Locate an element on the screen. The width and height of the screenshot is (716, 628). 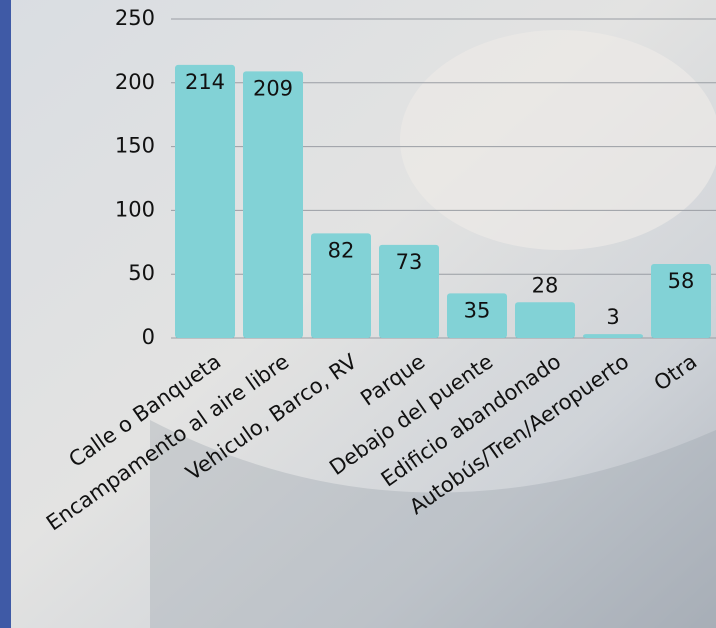
y-tick-label: 200 is located at coordinates (135, 82).